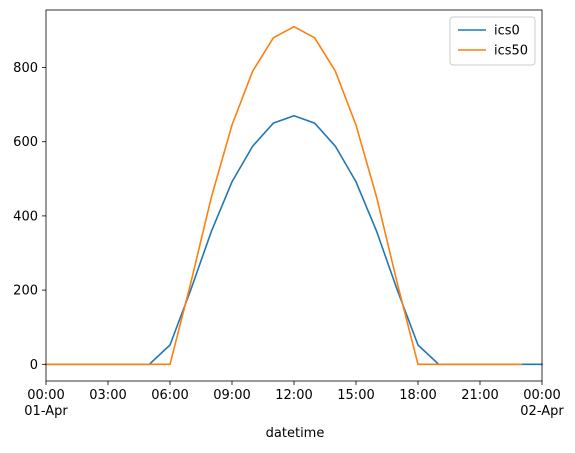 The height and width of the screenshot is (453, 575). I want to click on y-tick-label: 200, so click(25, 291).